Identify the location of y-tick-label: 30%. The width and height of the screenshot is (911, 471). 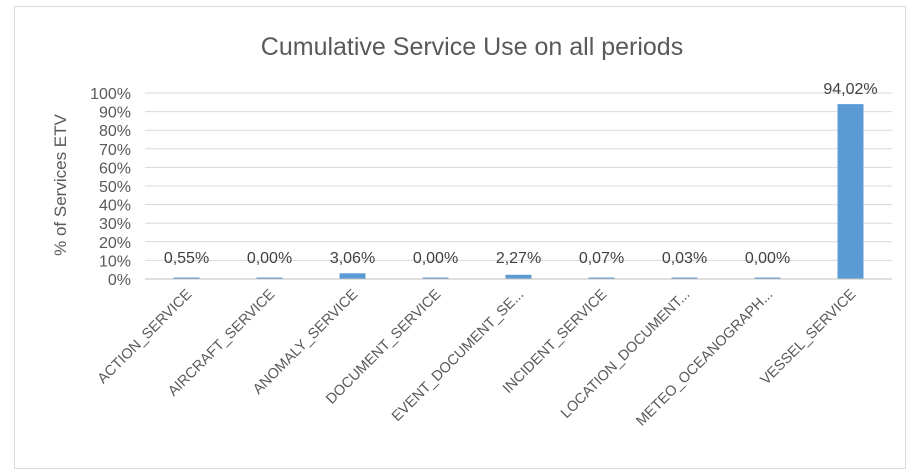
(115, 224).